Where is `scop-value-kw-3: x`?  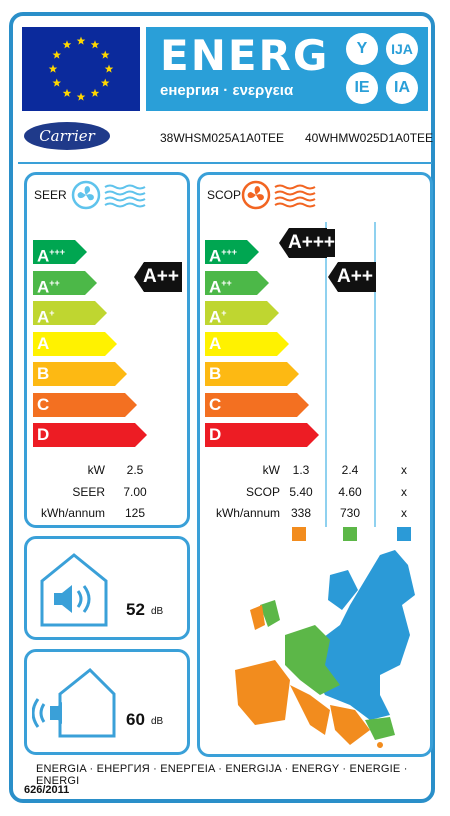
scop-value-kw-3: x is located at coordinates (404, 470).